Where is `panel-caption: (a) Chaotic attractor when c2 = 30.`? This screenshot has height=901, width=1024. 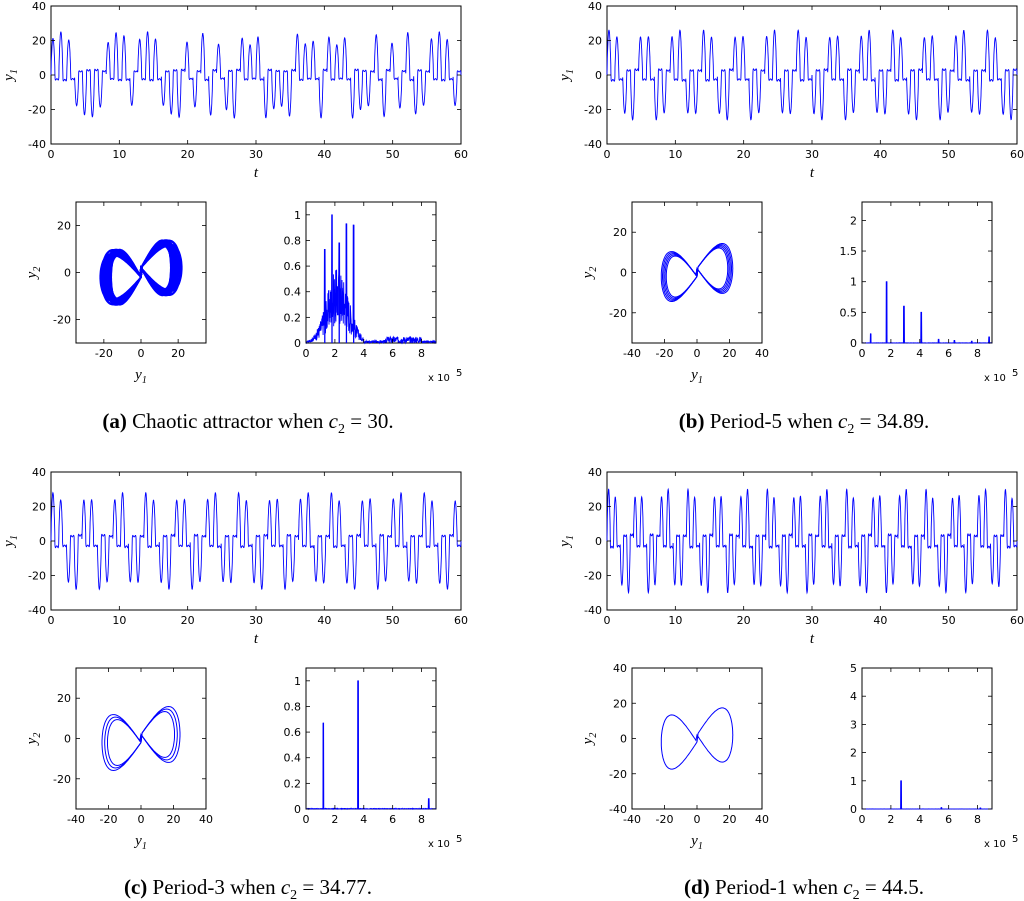
panel-caption: (a) Chaotic attractor when c2 = 30. is located at coordinates (247, 423).